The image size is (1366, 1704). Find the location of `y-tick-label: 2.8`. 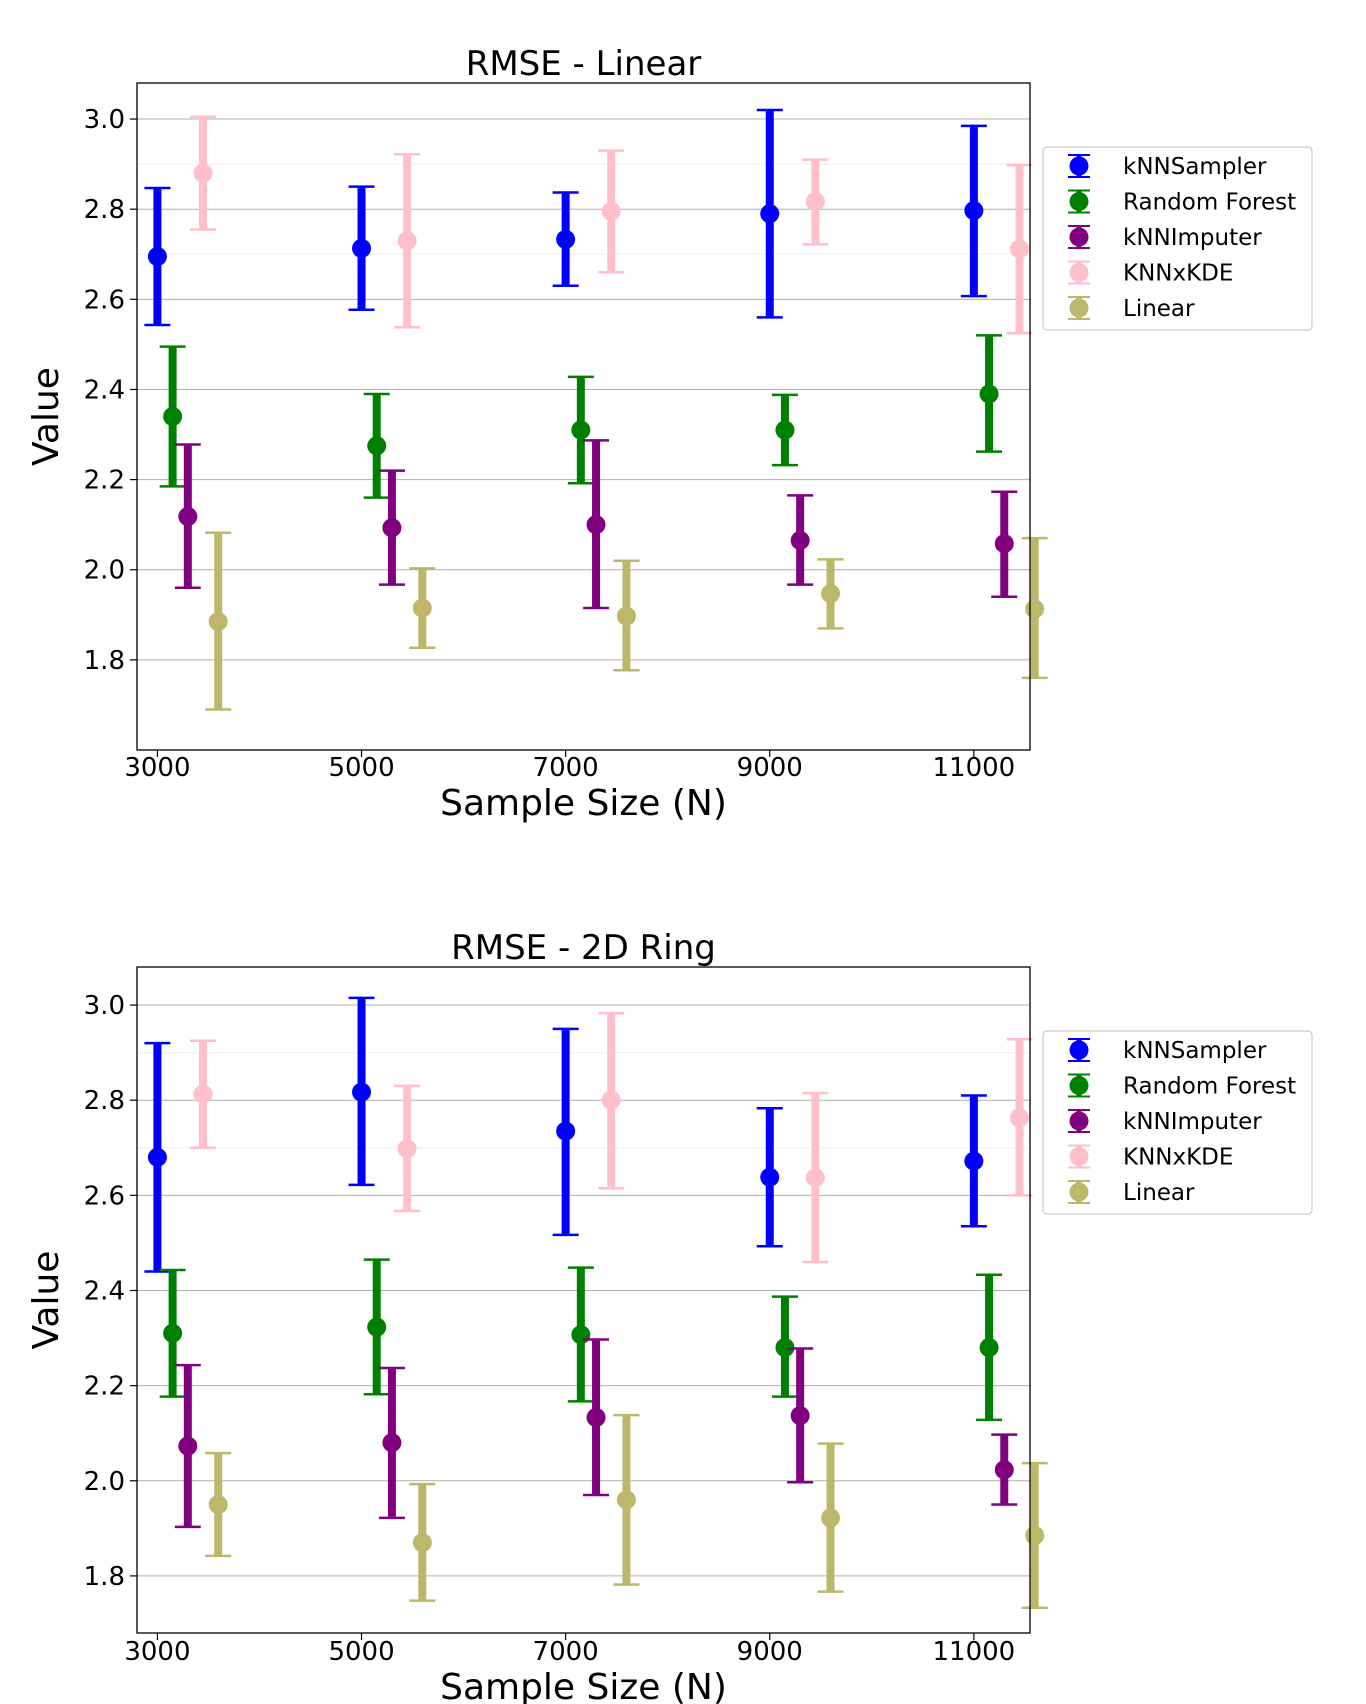

y-tick-label: 2.8 is located at coordinates (104, 210).